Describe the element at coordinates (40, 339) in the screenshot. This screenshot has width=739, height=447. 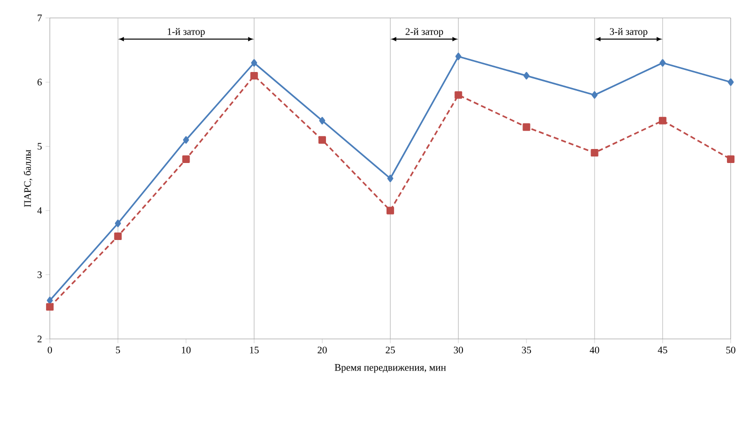
I see `y-tick-label: 2` at that location.